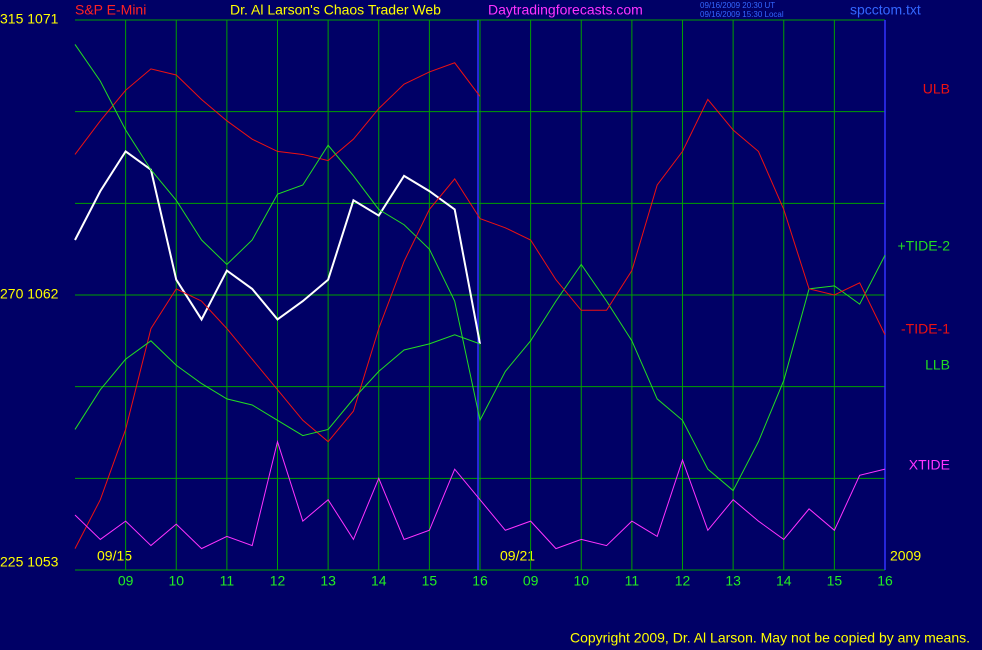  What do you see at coordinates (29, 19) in the screenshot?
I see `y-tick-label: 315 1071` at bounding box center [29, 19].